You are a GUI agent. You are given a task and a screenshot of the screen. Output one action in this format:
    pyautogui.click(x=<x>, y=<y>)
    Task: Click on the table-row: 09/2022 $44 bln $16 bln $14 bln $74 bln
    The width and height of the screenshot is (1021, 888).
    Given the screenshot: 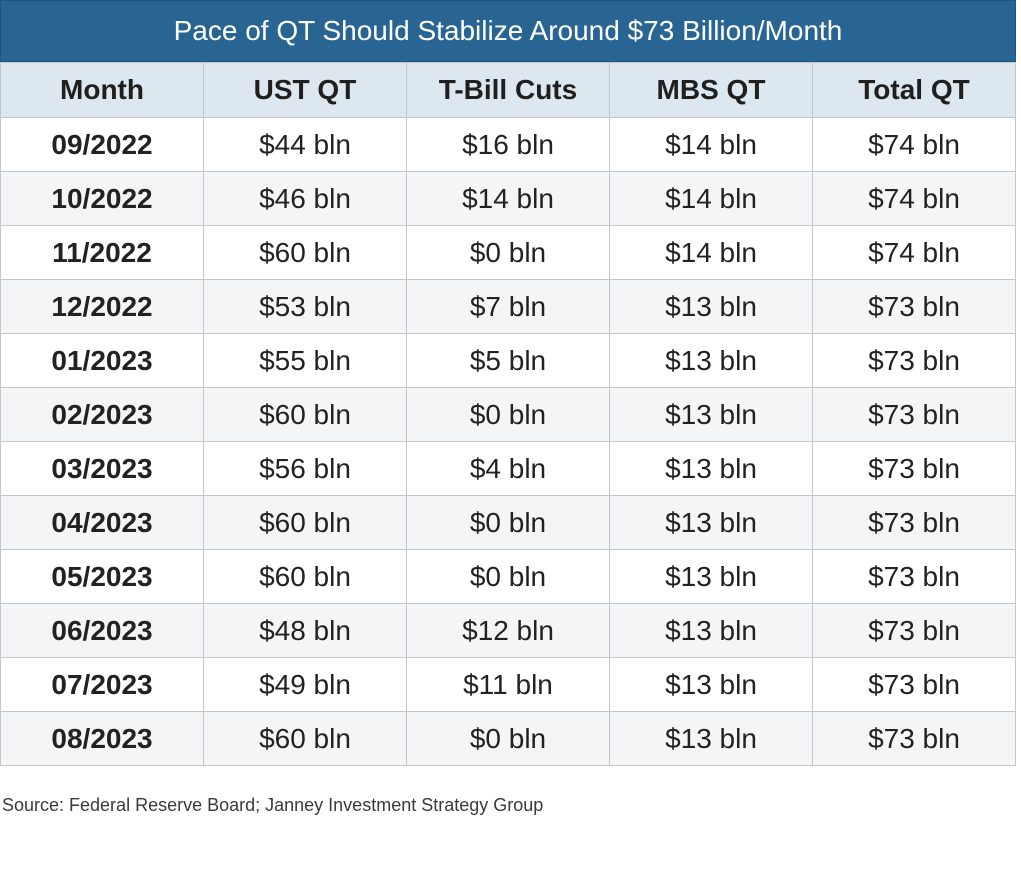 What is the action you would take?
    pyautogui.click(x=508, y=144)
    